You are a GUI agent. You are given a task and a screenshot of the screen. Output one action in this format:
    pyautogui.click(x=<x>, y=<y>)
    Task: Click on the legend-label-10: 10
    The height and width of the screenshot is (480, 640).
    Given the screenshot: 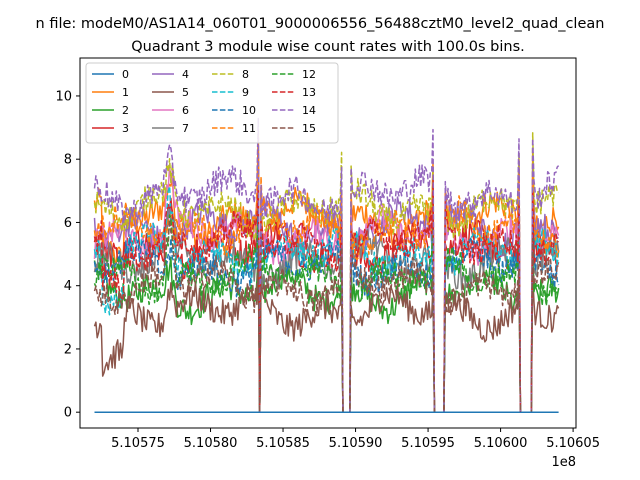 What is the action you would take?
    pyautogui.click(x=249, y=110)
    